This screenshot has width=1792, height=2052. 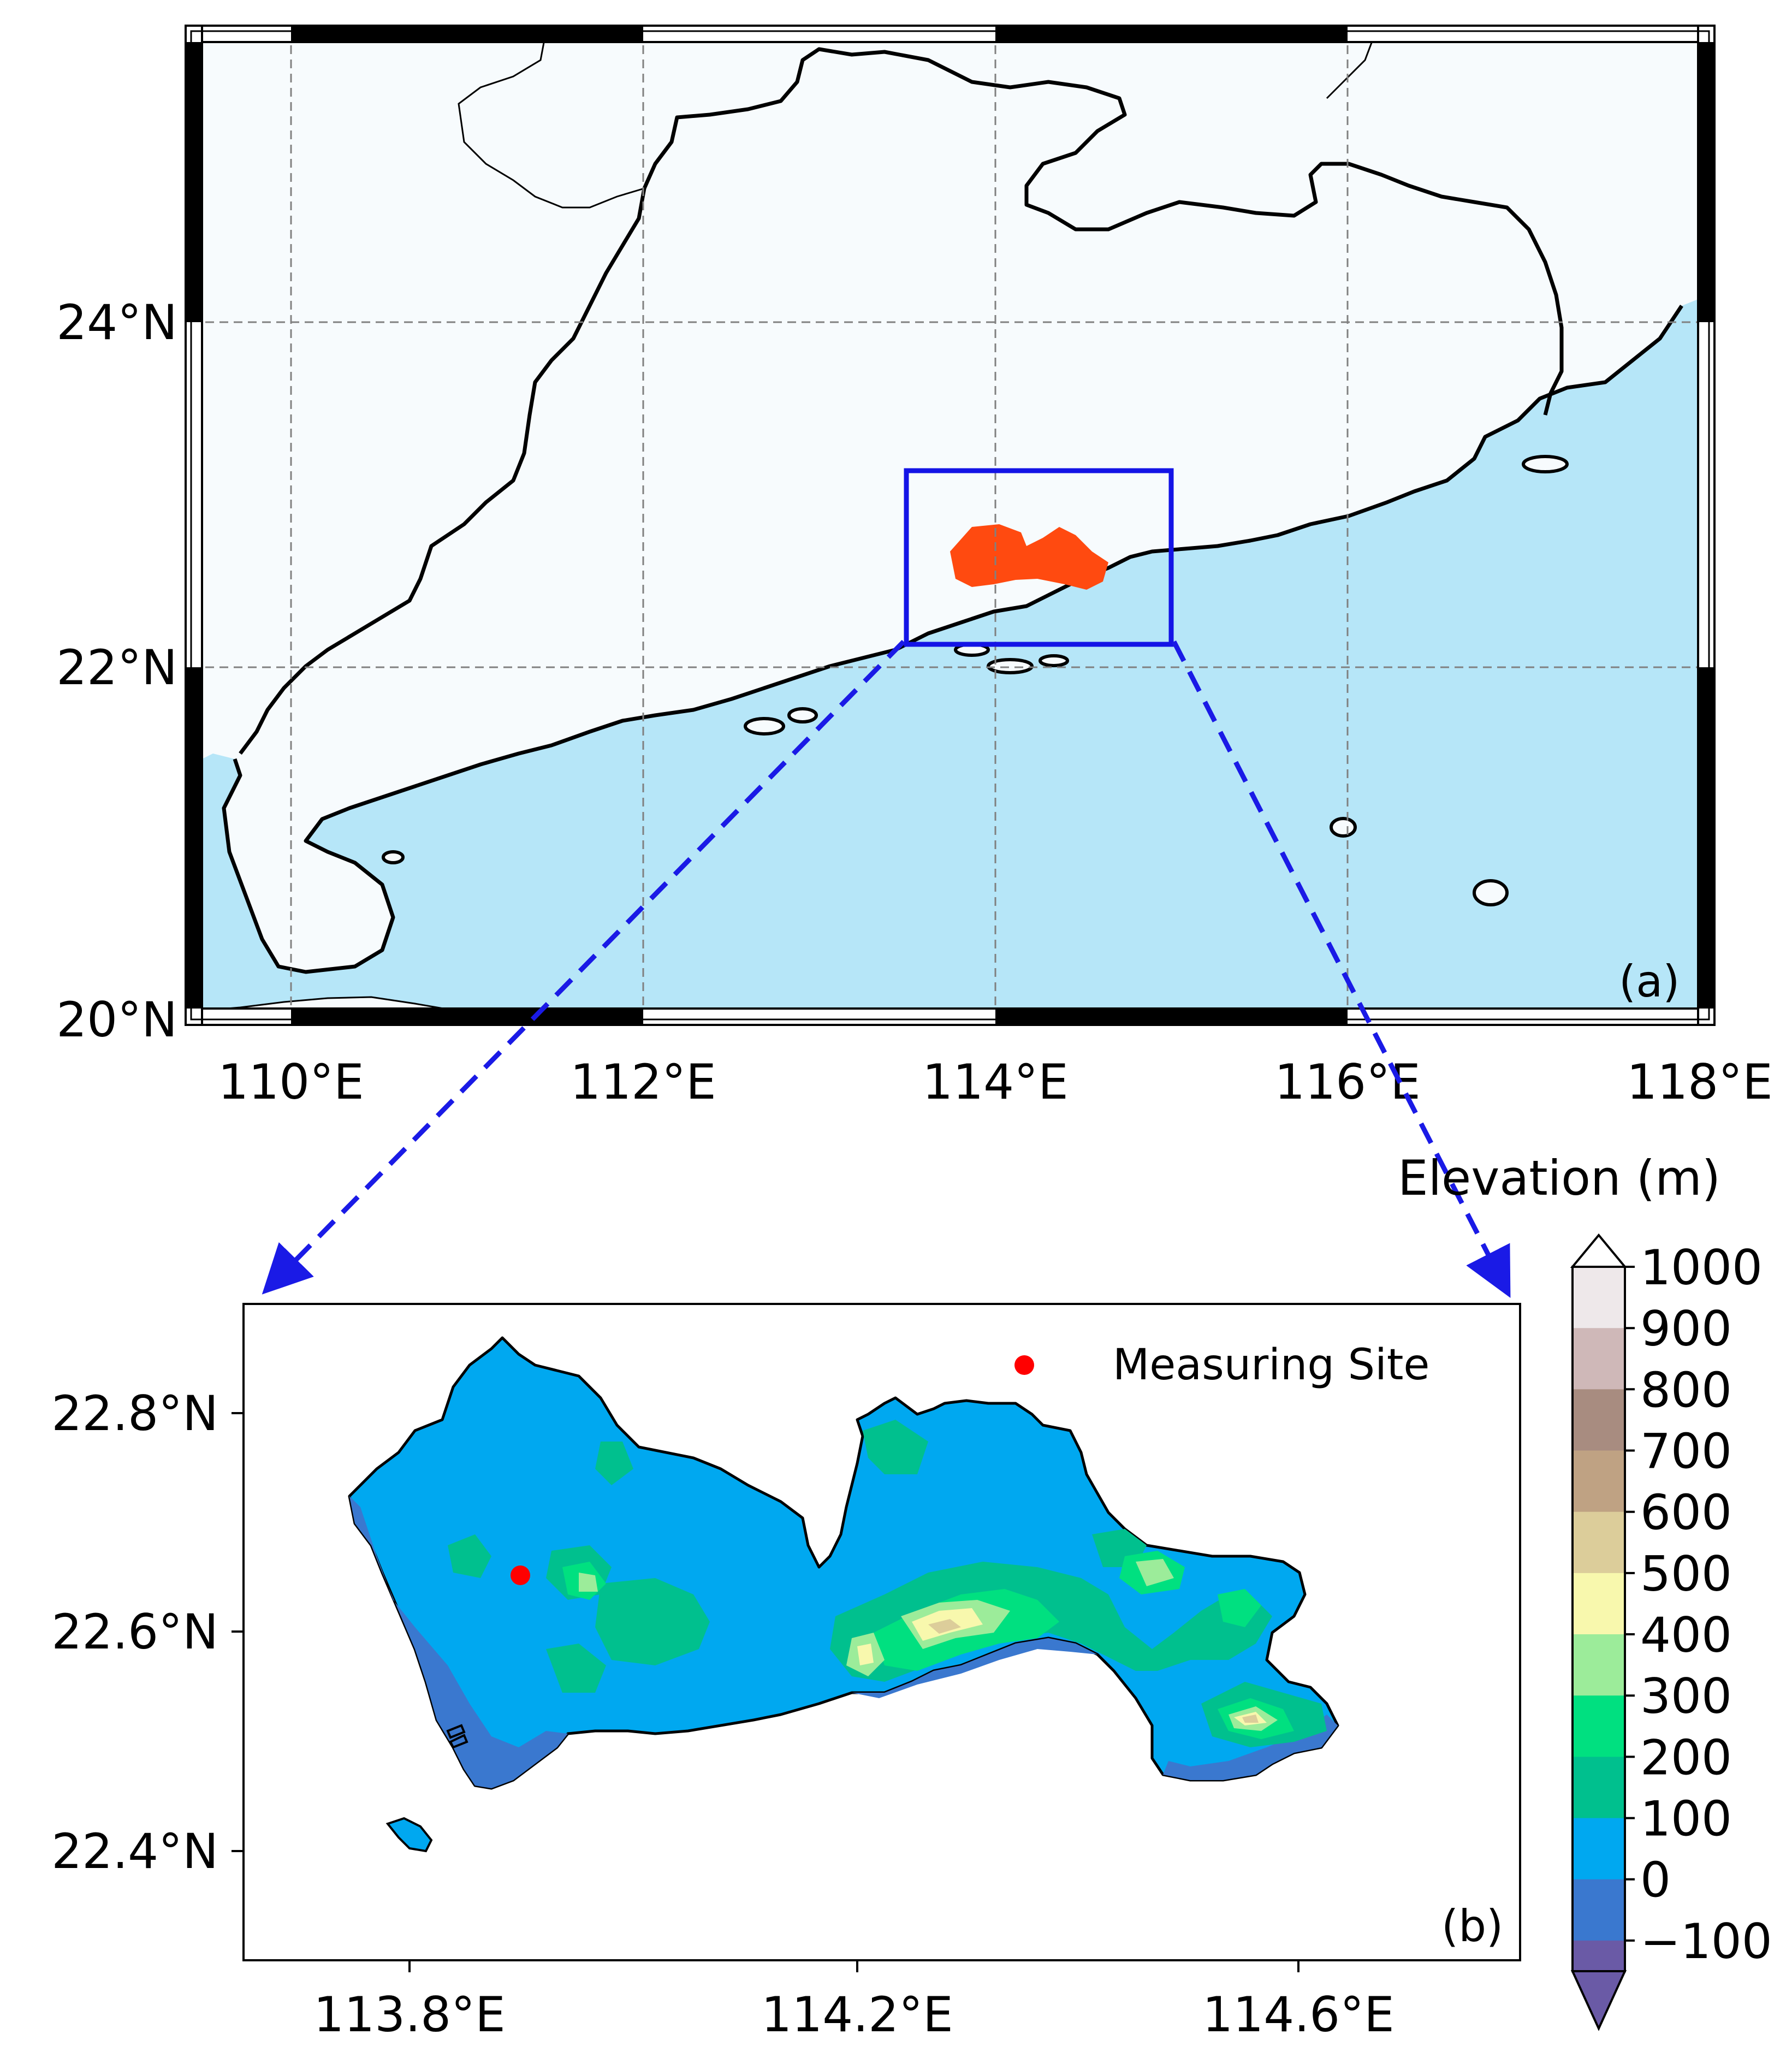 I want to click on colorbar-cells, so click(x=1599, y=1619).